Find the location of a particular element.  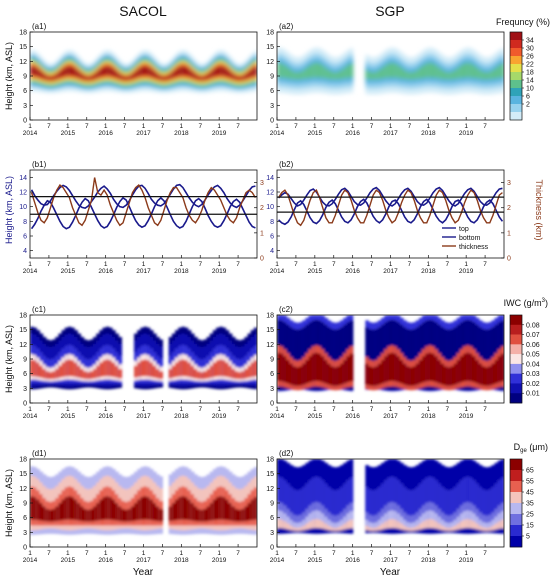

panel-label-b2: (b2) is located at coordinates (286, 164).